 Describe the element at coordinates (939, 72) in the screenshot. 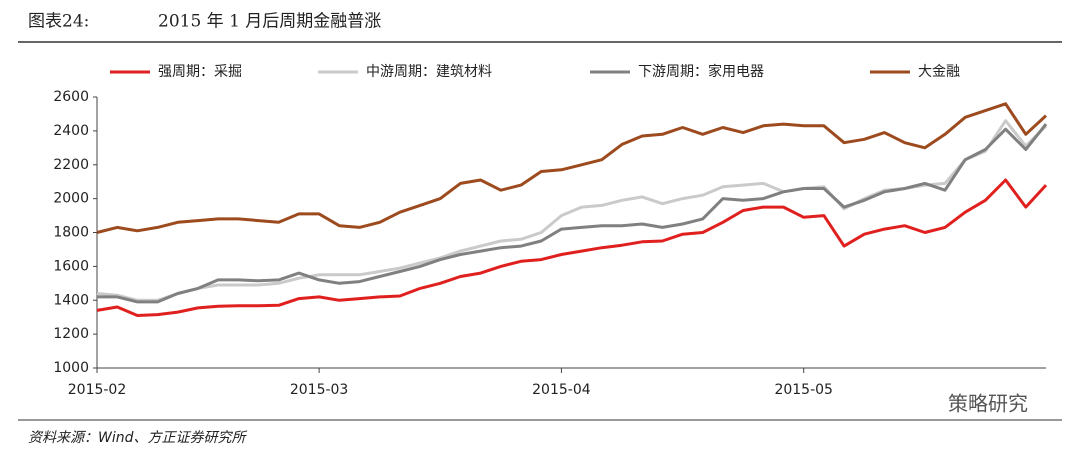

I see `legend-label: 大金融` at that location.